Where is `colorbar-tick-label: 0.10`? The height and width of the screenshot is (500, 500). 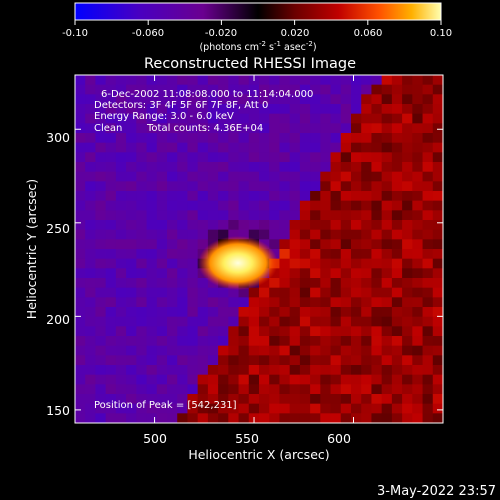 colorbar-tick-label: 0.10 is located at coordinates (441, 33).